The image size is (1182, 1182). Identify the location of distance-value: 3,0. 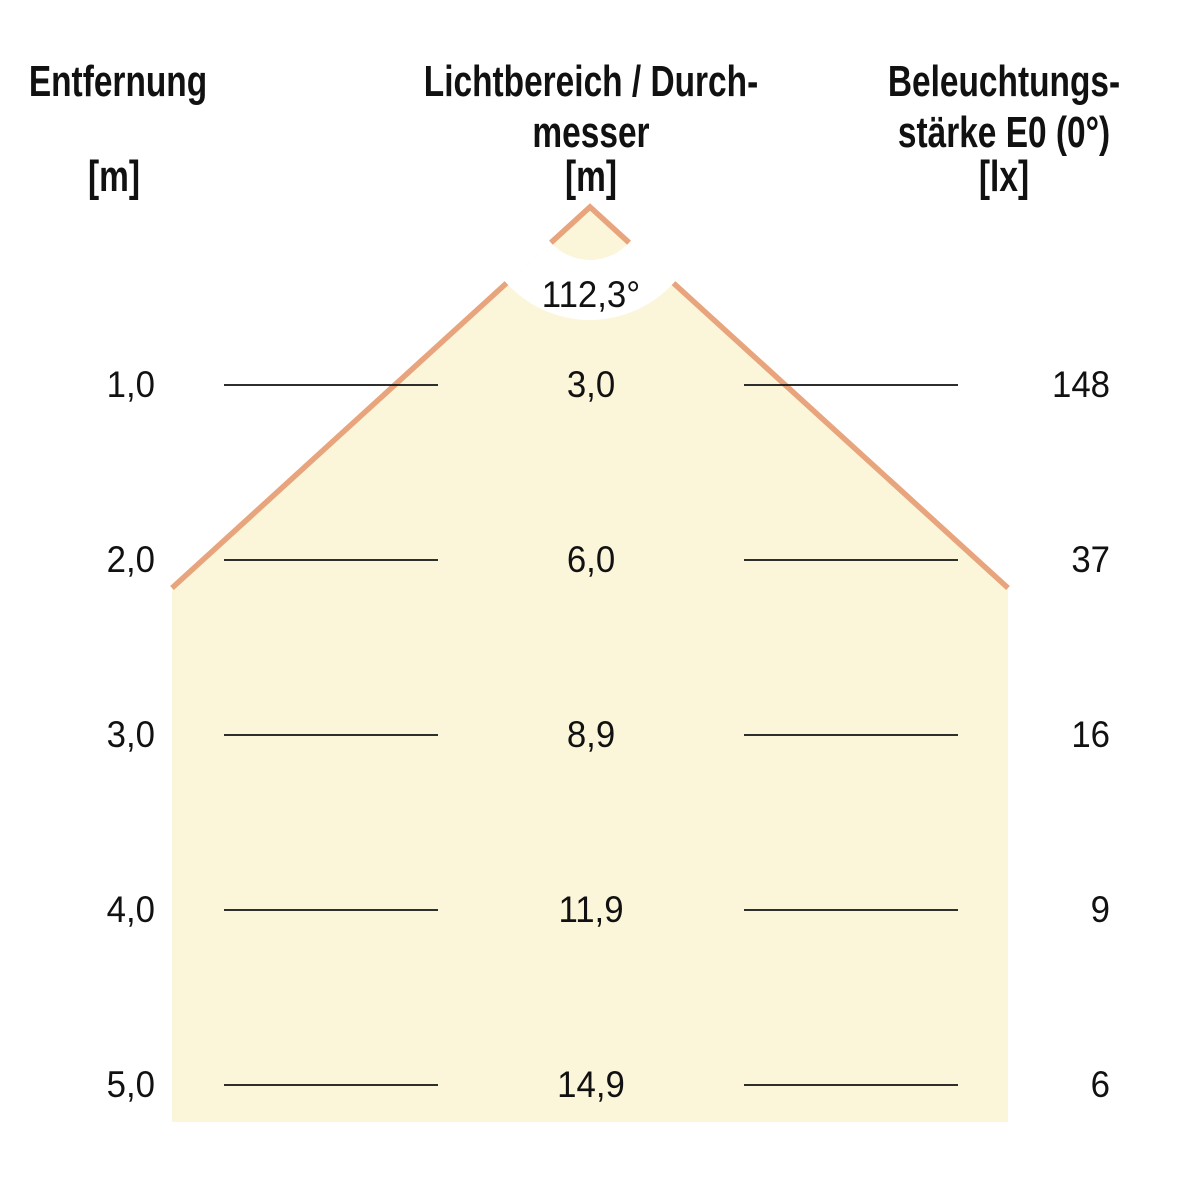
(130, 734).